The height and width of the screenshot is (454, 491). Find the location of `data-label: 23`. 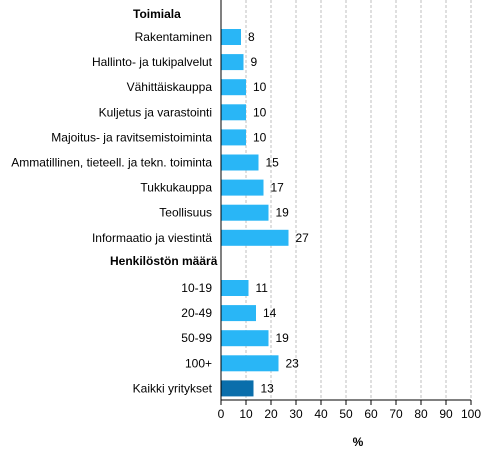

data-label: 23 is located at coordinates (293, 363).